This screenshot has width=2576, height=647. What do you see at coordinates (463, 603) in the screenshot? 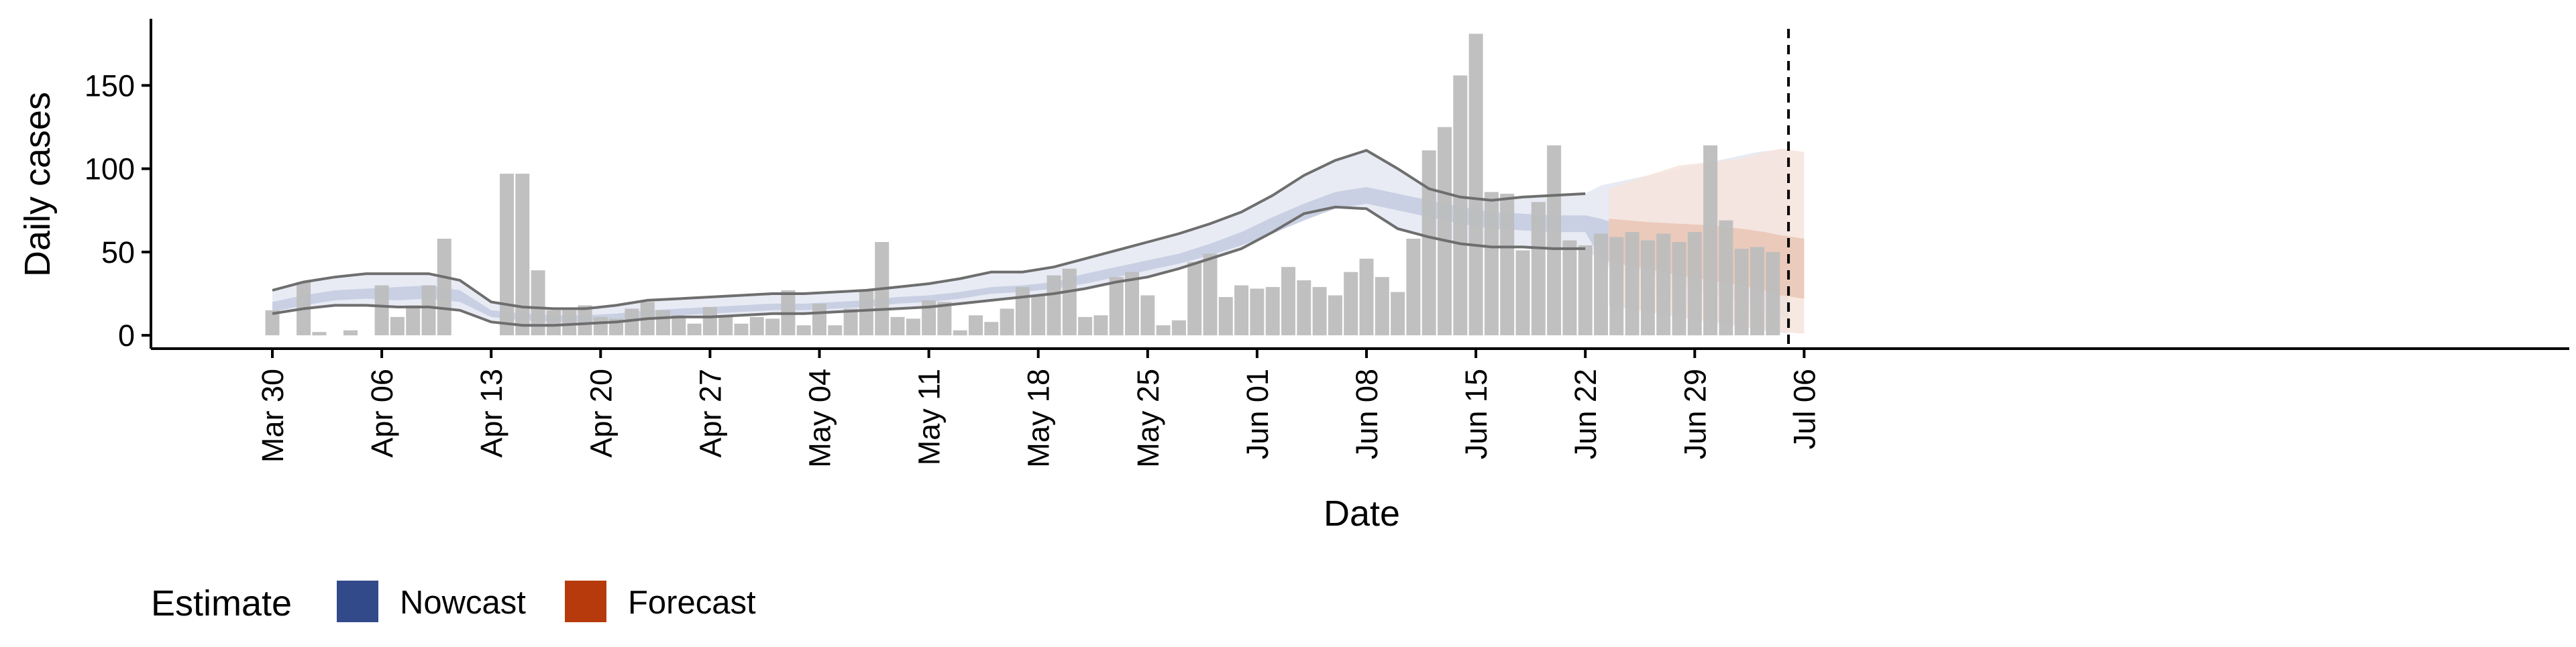
I see `legend-label-nowcast: Nowcast` at bounding box center [463, 603].